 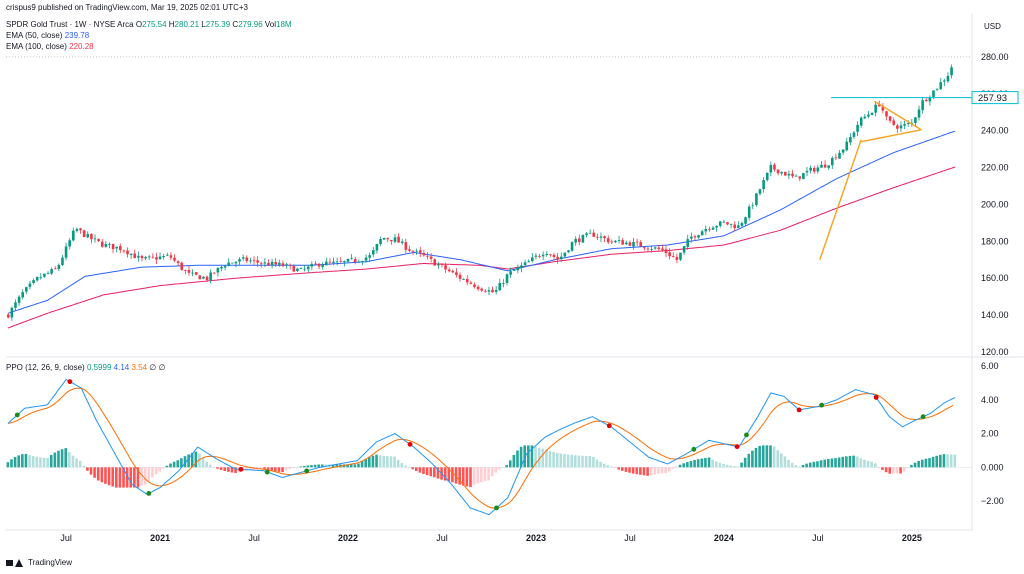 I want to click on footer-brand: TradingView, so click(x=39, y=562).